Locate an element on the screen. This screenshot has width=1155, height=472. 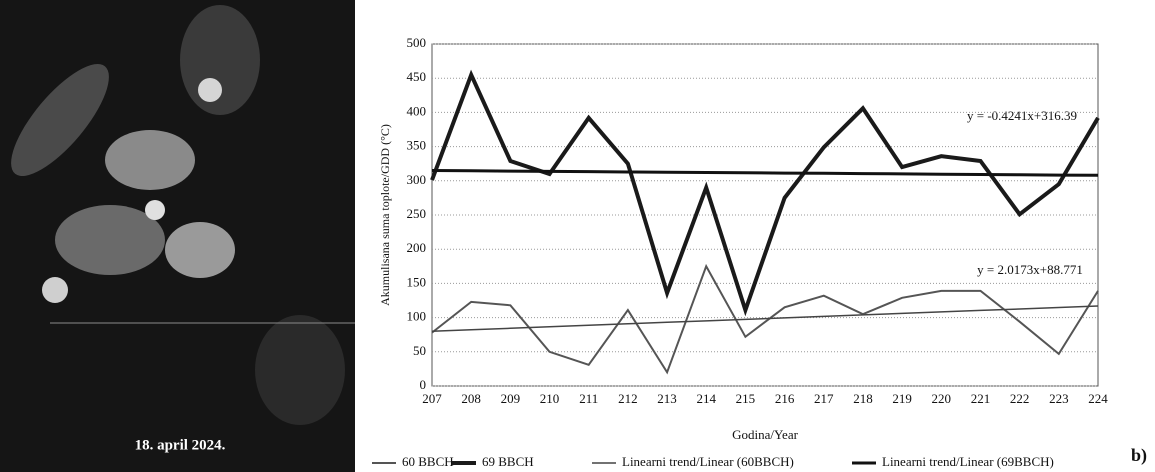
y-tick-label: 200 is located at coordinates (417, 247).